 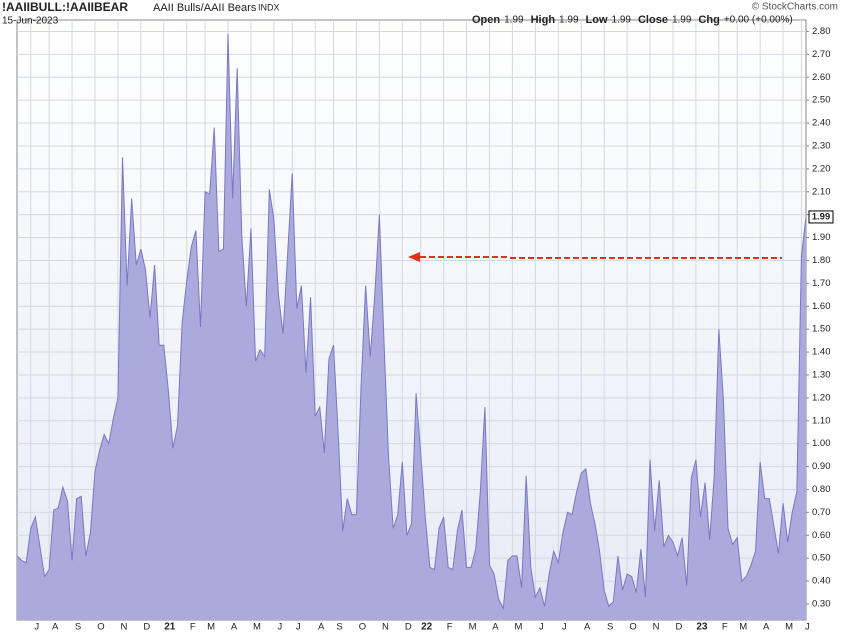 What do you see at coordinates (653, 20) in the screenshot?
I see `quote-label: Close` at bounding box center [653, 20].